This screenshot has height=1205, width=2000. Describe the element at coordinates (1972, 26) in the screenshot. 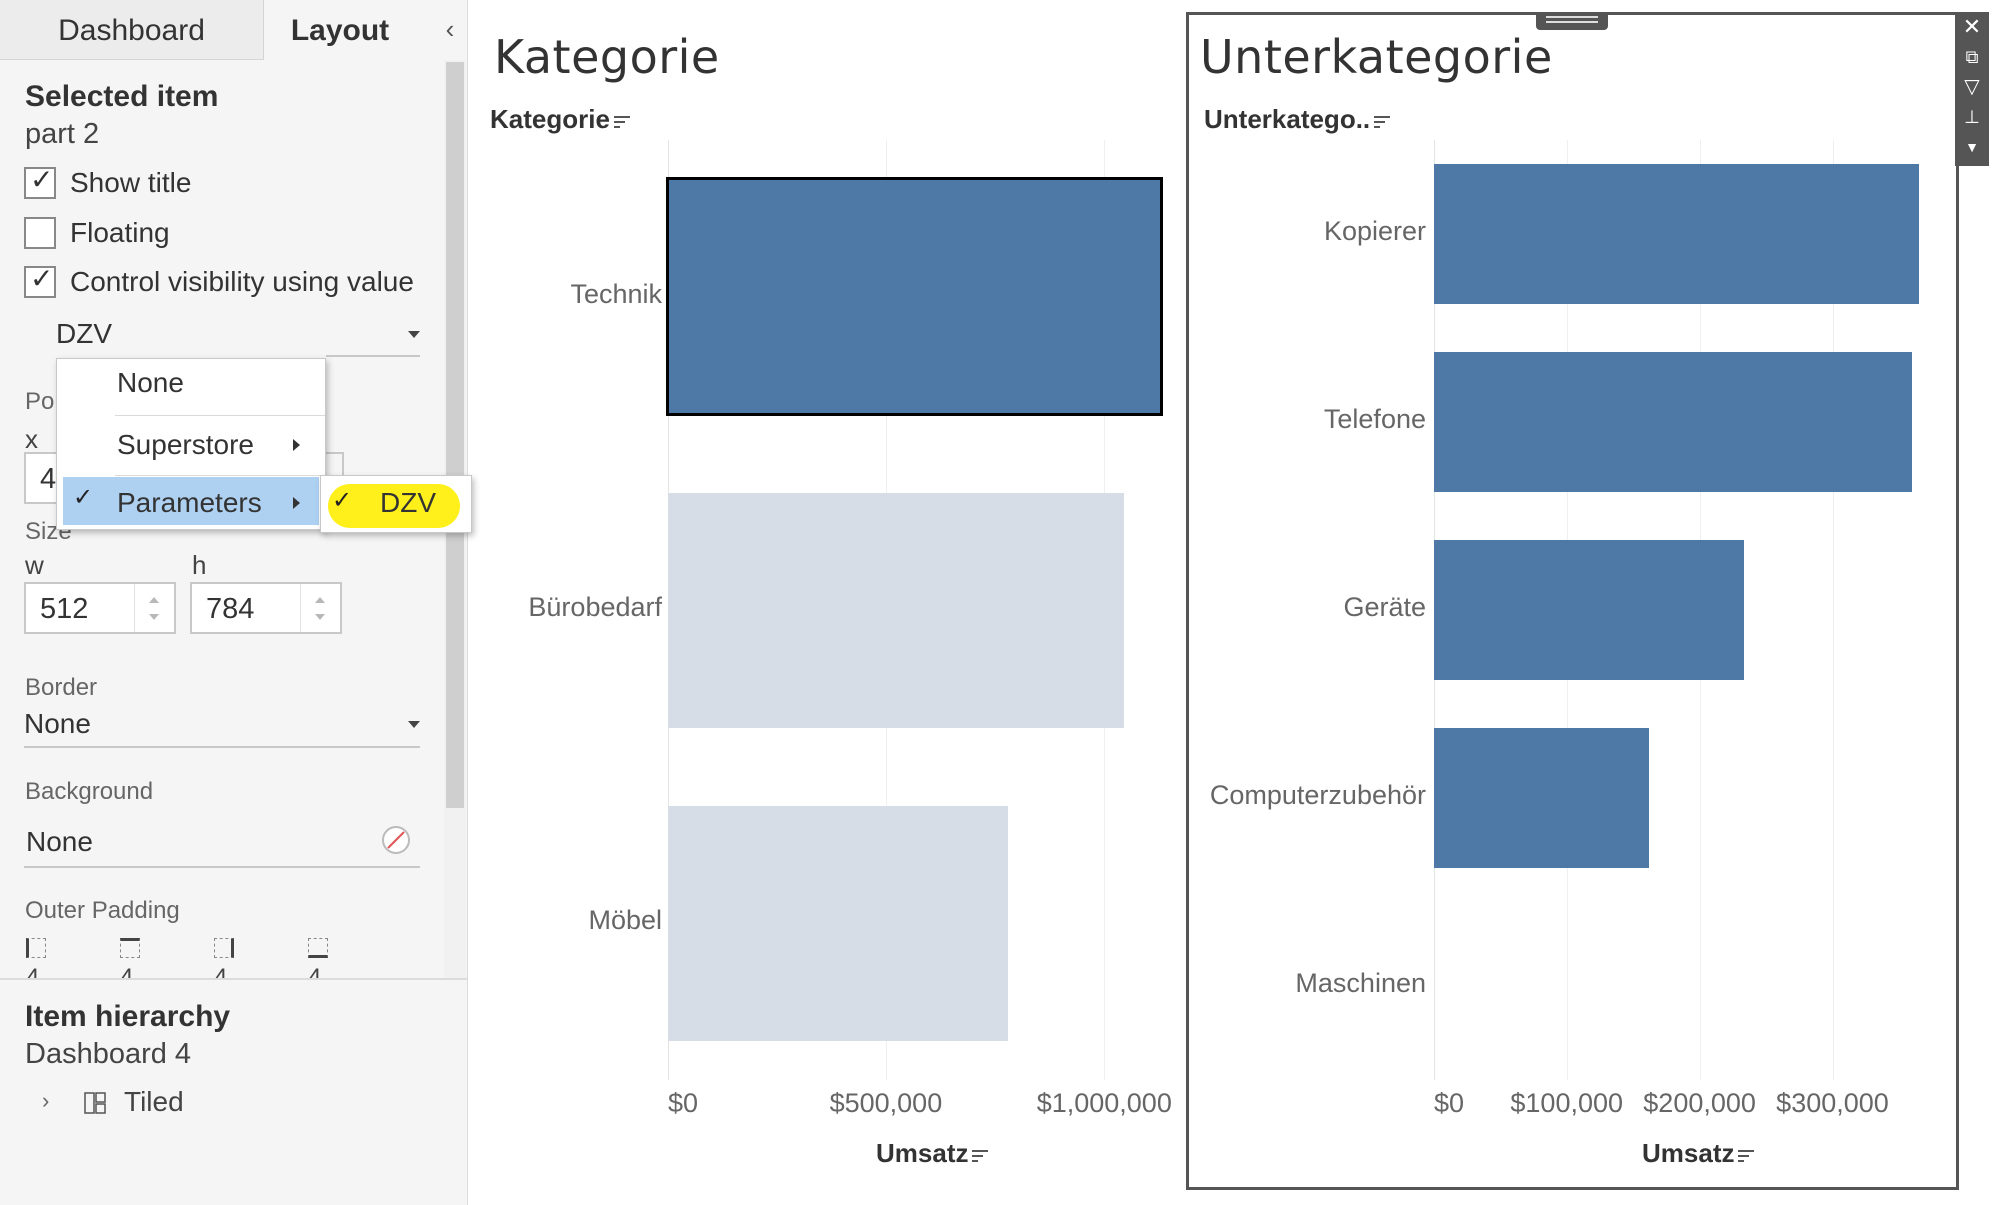

I see `close-icon: ✕` at that location.